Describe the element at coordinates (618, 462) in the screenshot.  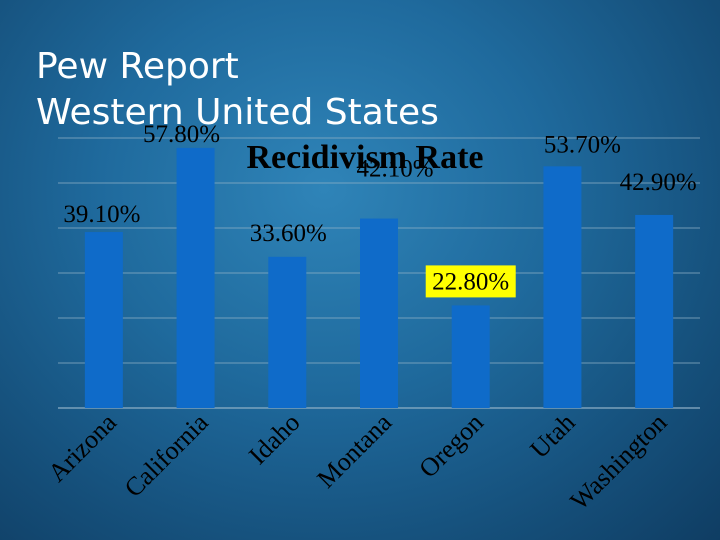
I see `category-label-washington: Washington` at that location.